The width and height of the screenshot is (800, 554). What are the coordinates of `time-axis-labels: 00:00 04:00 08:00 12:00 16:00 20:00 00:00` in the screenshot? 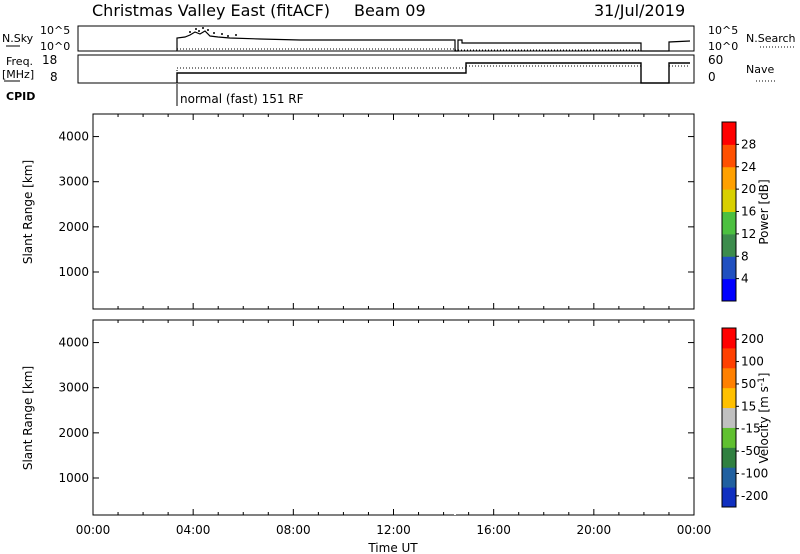 It's located at (394, 530).